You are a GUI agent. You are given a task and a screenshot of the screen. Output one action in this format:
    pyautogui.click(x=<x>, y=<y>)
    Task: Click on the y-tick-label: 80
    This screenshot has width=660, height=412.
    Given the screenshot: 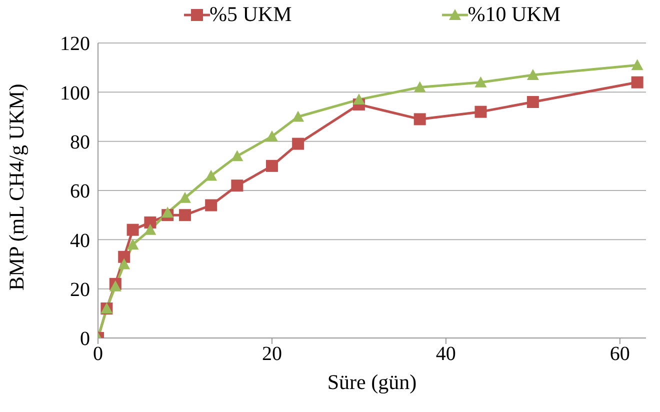 What is the action you would take?
    pyautogui.click(x=80, y=142)
    